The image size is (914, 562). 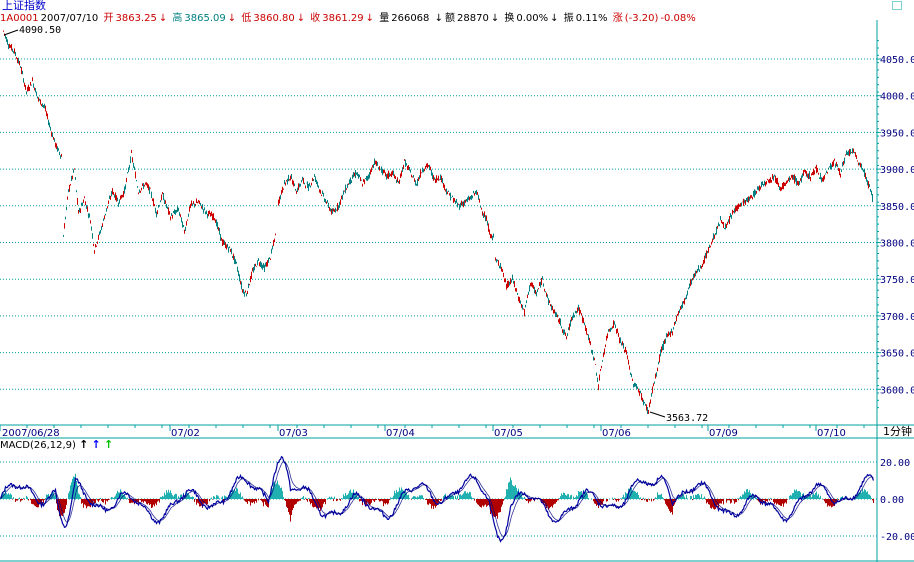 I want to click on macd-indicator-label: MACD(26,12,9) ↑ ↑ ↑, so click(x=56, y=445).